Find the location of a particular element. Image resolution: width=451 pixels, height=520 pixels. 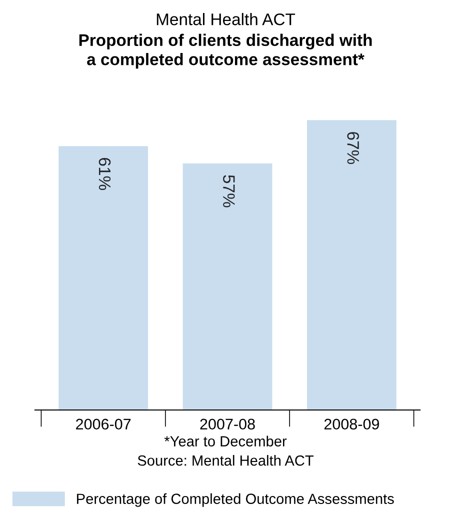

chart-subtitle: Mental Health ACT is located at coordinates (226, 19).